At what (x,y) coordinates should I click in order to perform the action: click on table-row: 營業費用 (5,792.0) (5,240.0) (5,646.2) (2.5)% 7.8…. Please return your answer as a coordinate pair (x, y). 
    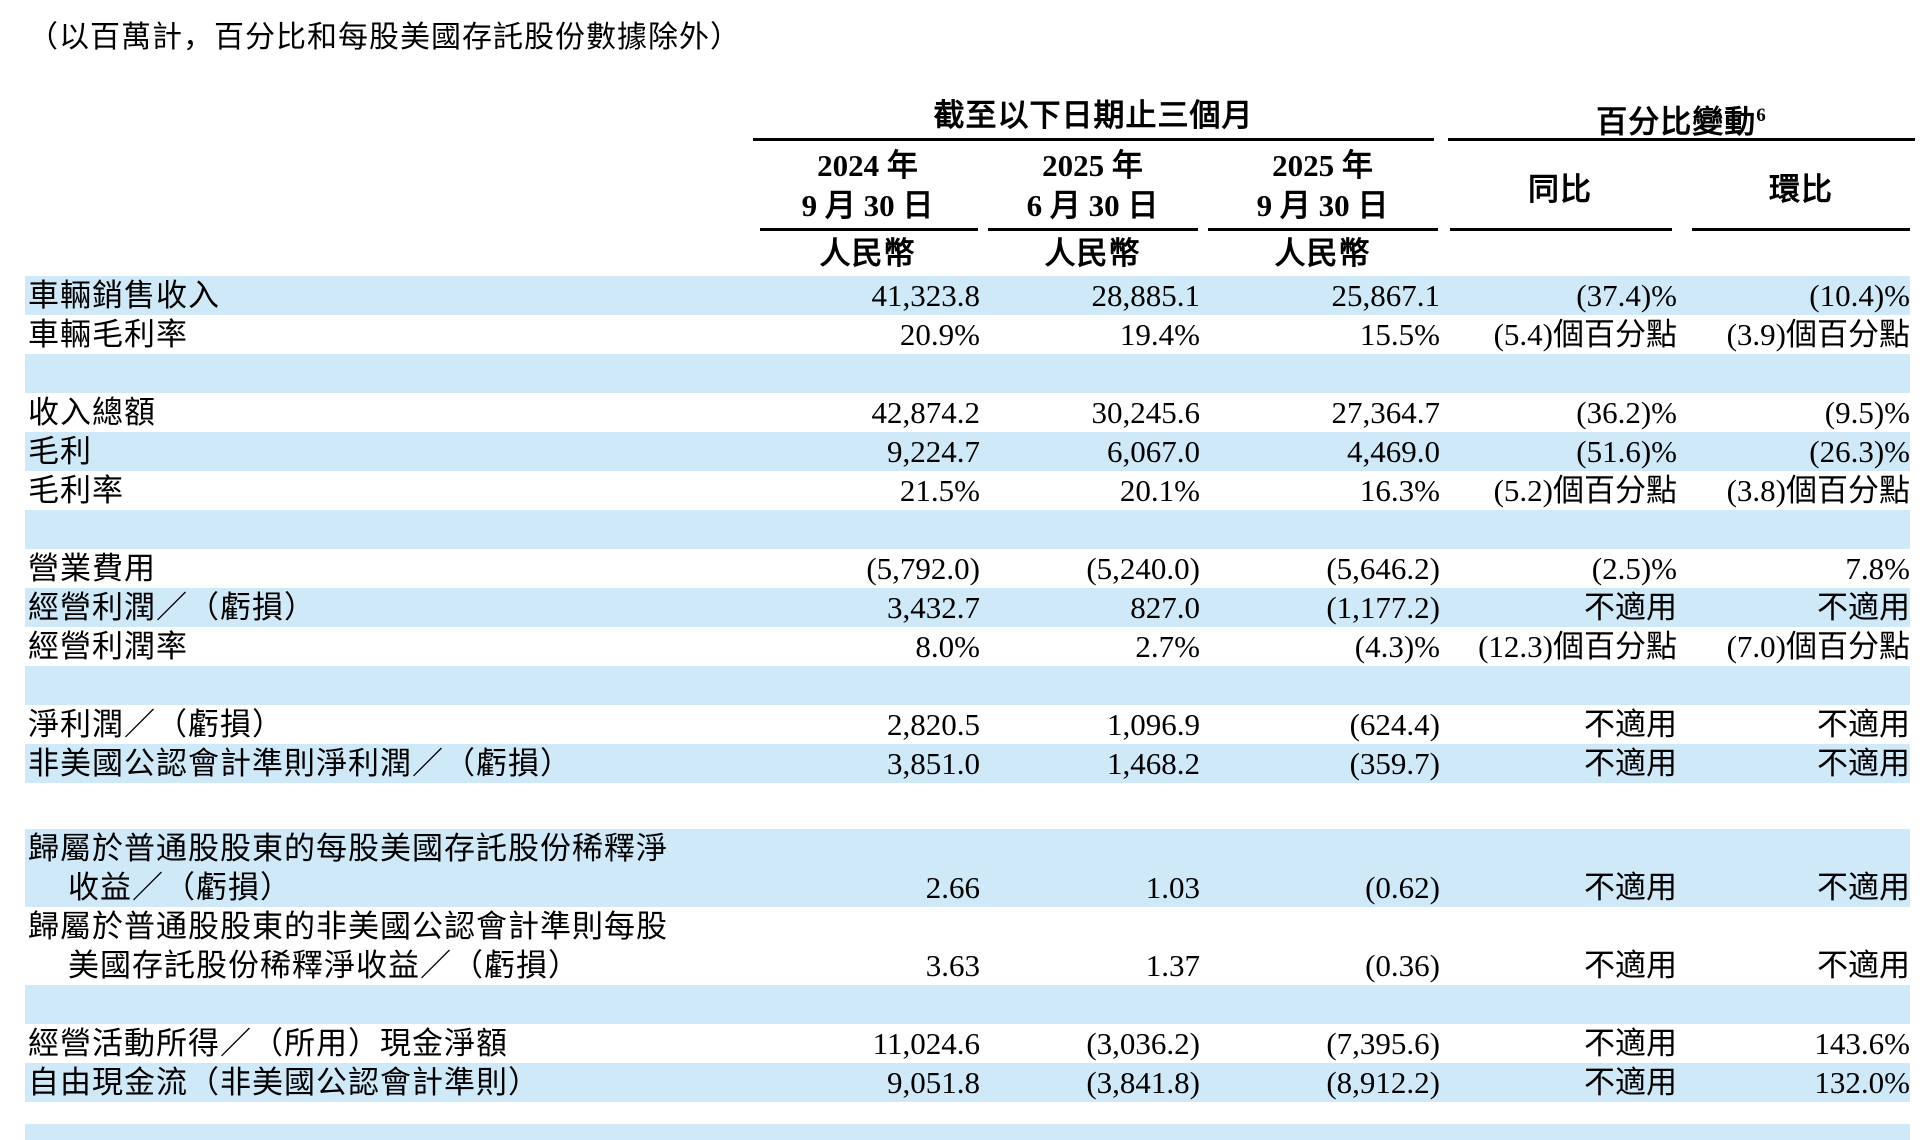
    Looking at the image, I should click on (967, 568).